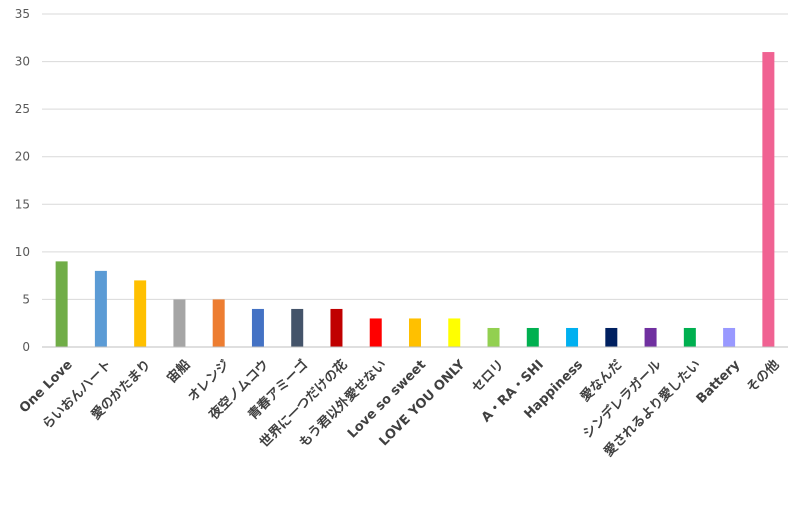 This screenshot has height=510, width=800. I want to click on y-tick-label: 15, so click(22, 204).